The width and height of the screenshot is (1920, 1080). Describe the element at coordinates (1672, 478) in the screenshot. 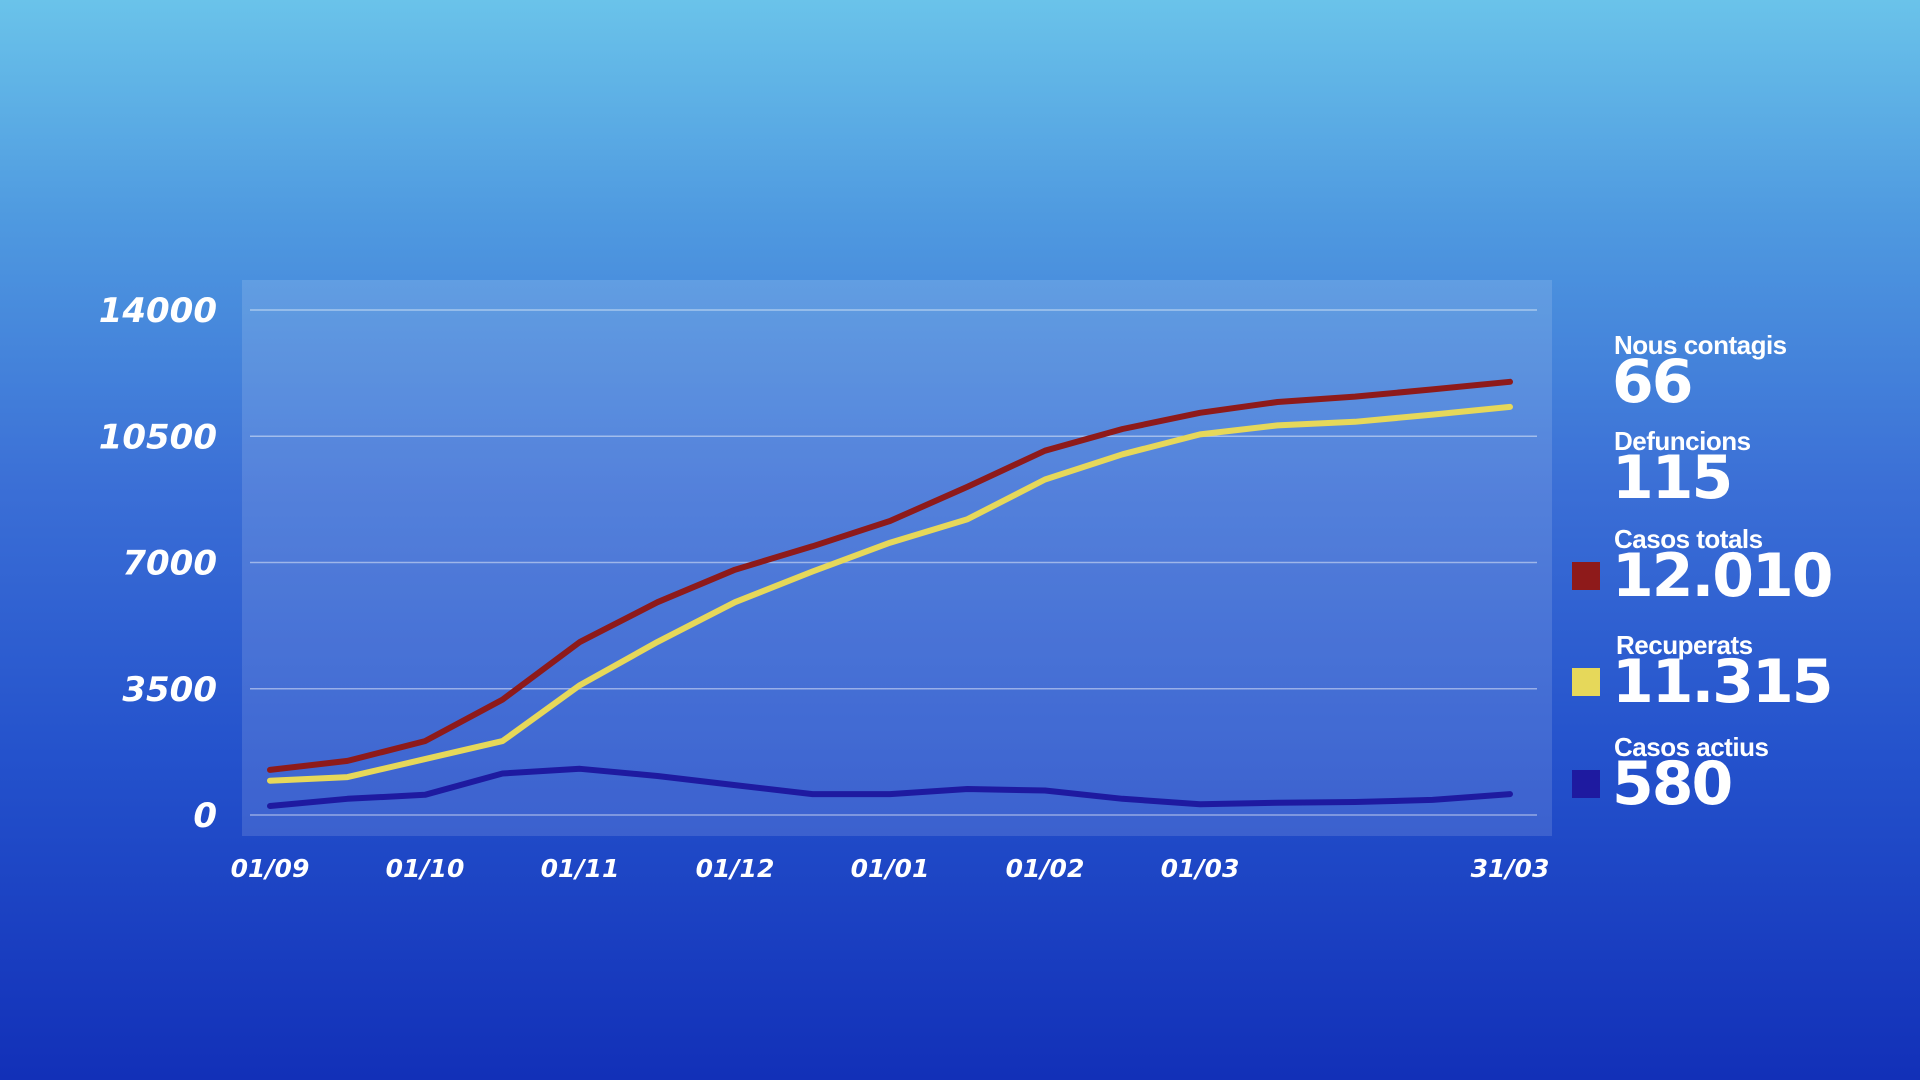

I see `stat-defuncions-value: 115` at that location.